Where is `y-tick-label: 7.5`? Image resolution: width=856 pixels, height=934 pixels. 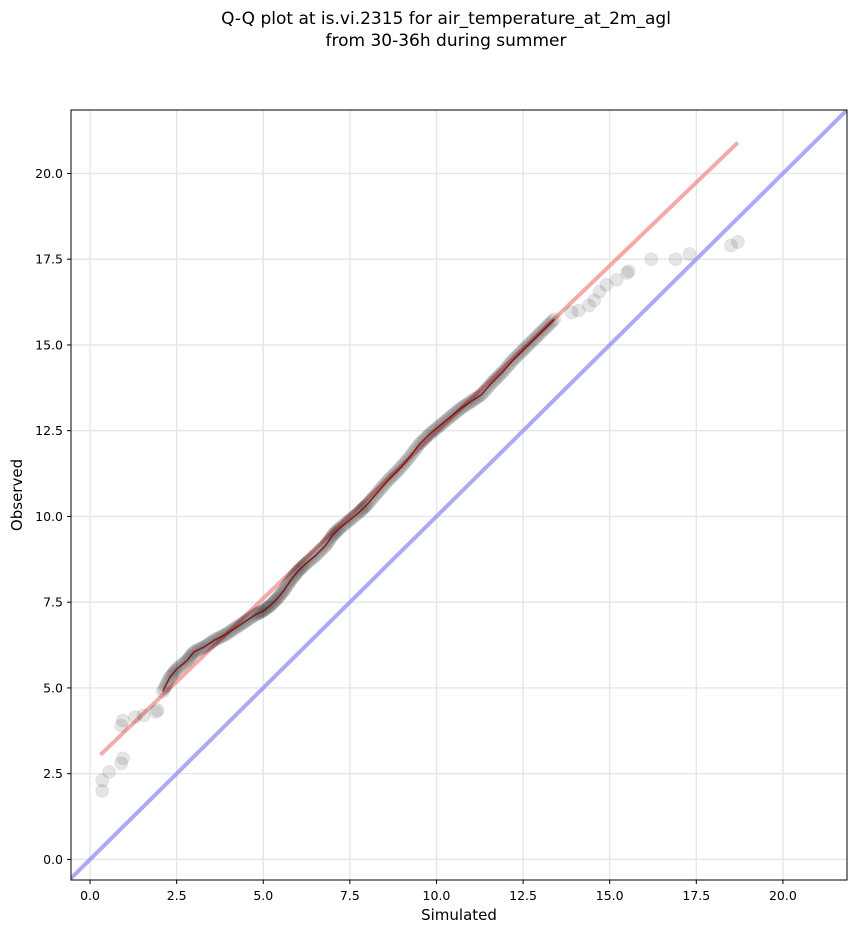
y-tick-label: 7.5 is located at coordinates (53, 602).